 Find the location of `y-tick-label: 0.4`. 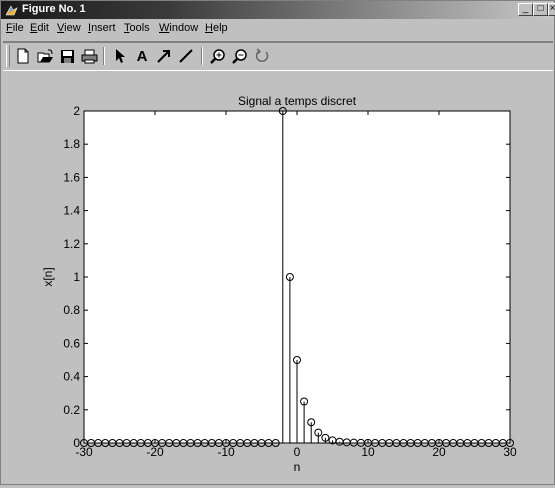

y-tick-label: 0.4 is located at coordinates (71, 377).